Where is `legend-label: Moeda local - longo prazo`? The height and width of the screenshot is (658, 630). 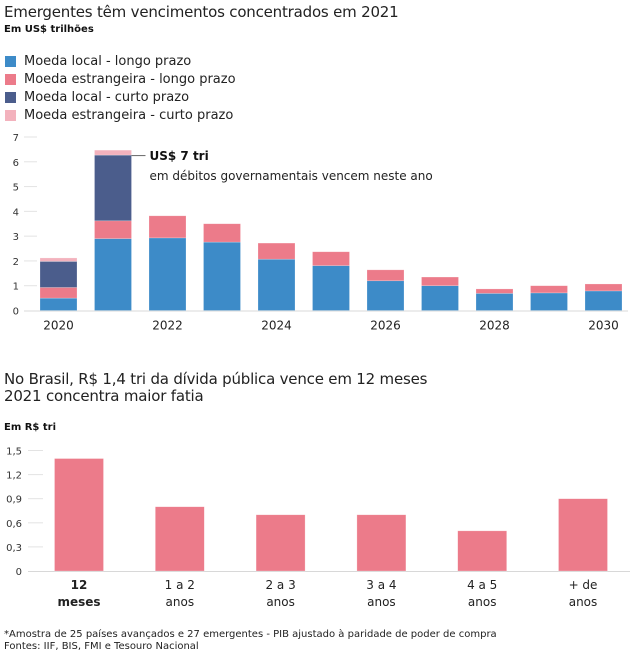 legend-label: Moeda local - longo prazo is located at coordinates (108, 61).